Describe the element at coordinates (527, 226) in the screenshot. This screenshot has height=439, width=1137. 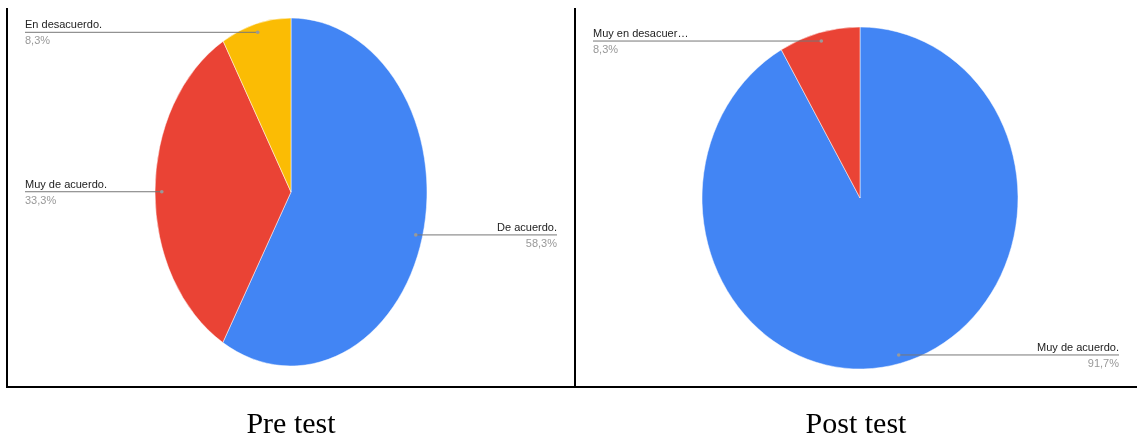
I see `slice-label: De acuerdo.` at that location.